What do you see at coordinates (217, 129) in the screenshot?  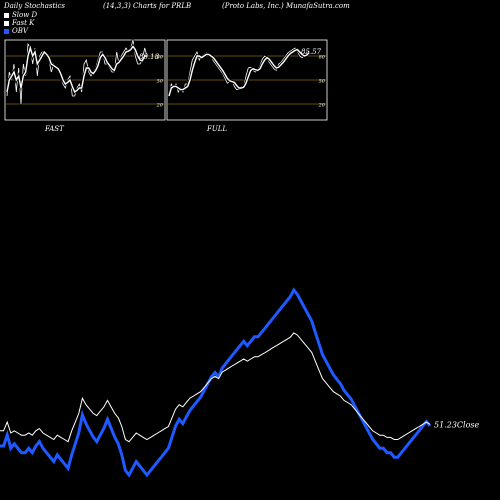 I see `full-panel-title: FULL` at bounding box center [217, 129].